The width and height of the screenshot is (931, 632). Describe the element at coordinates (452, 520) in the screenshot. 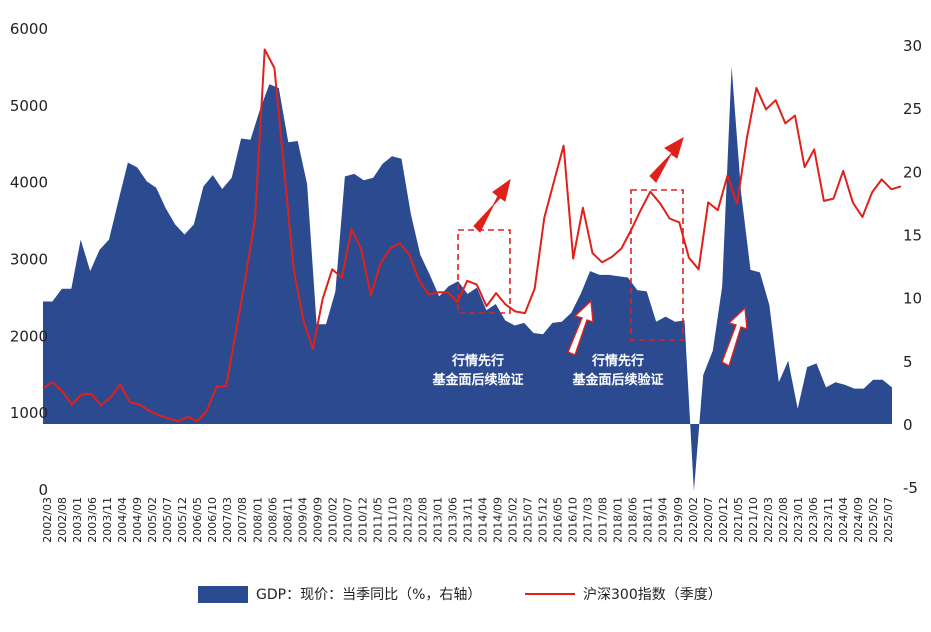

I see `x-tick-label: 2013/06` at that location.